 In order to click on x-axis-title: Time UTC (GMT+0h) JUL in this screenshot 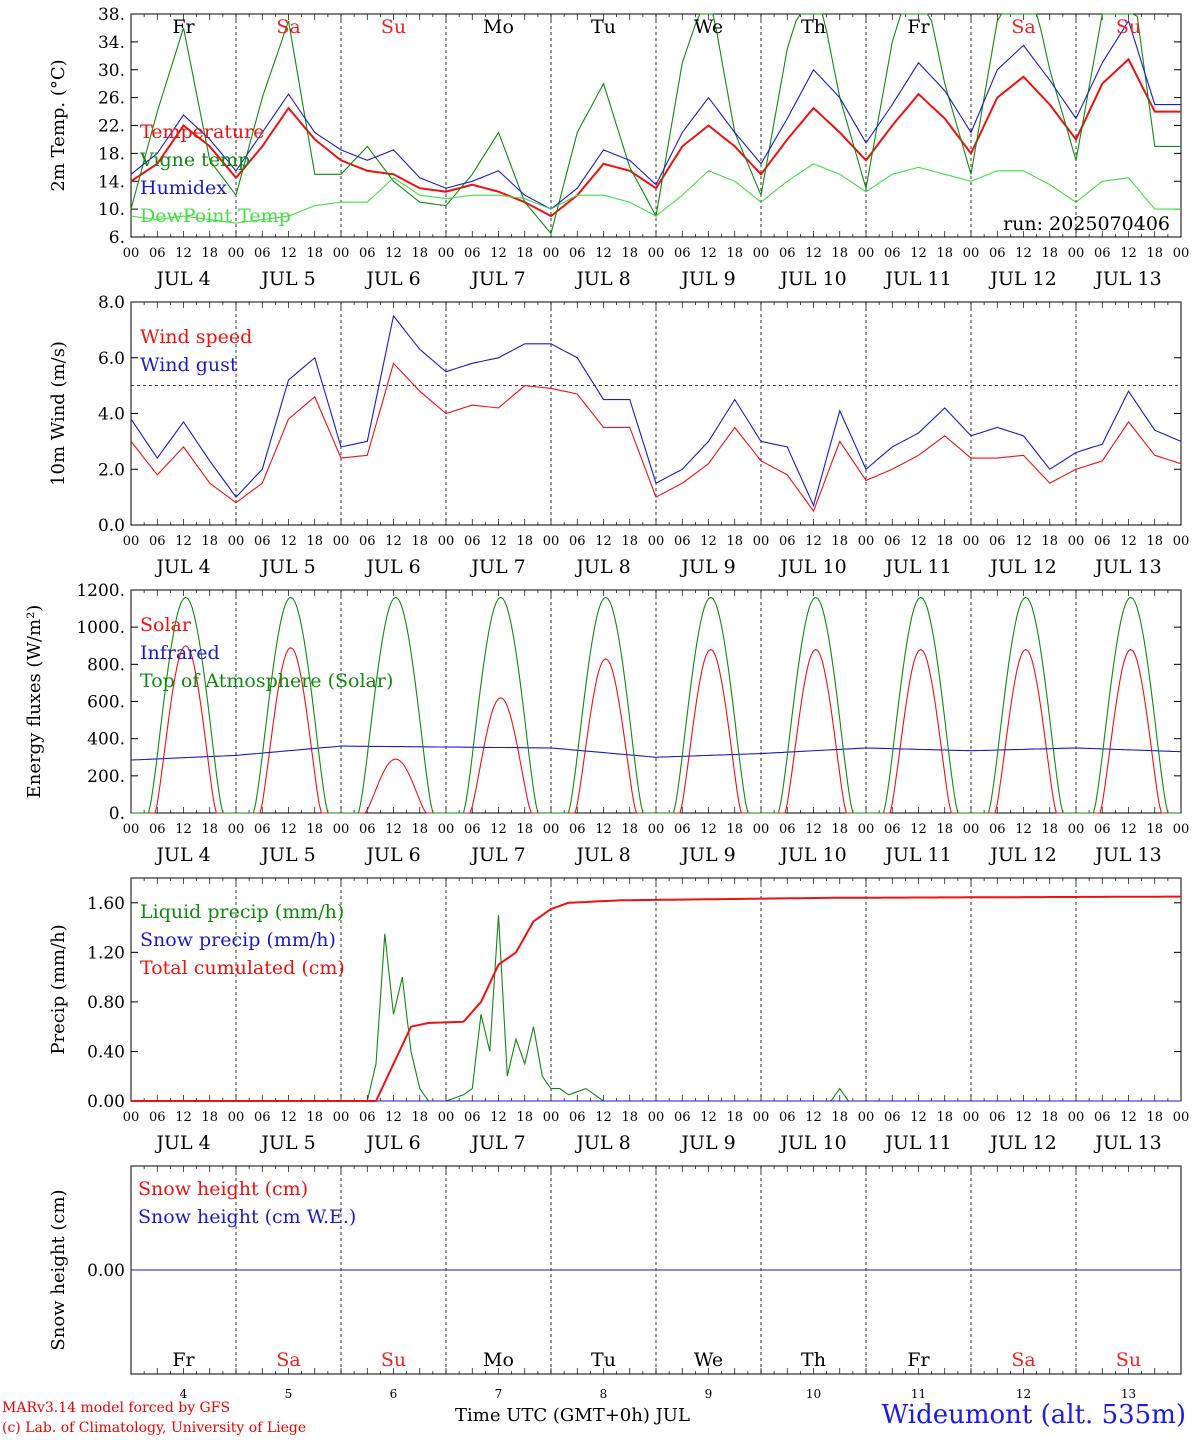, I will do `click(572, 1415)`.